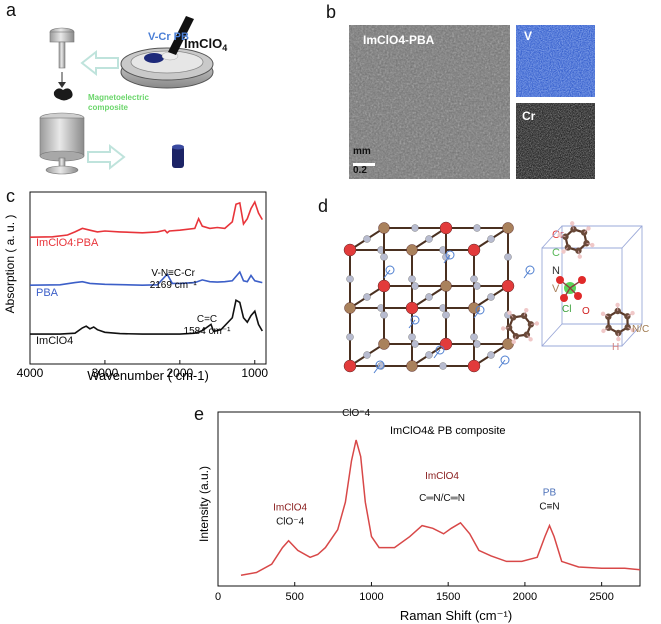 The image size is (661, 624). Describe the element at coordinates (10, 196) in the screenshot. I see `panel-letter-c: c` at that location.